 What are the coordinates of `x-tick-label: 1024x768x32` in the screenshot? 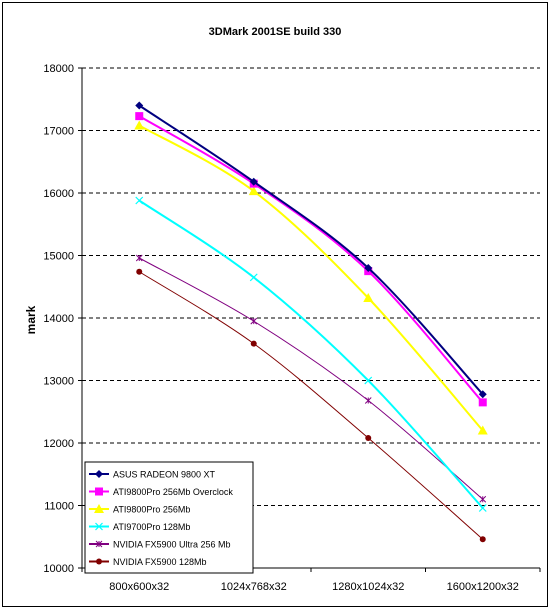 It's located at (254, 587).